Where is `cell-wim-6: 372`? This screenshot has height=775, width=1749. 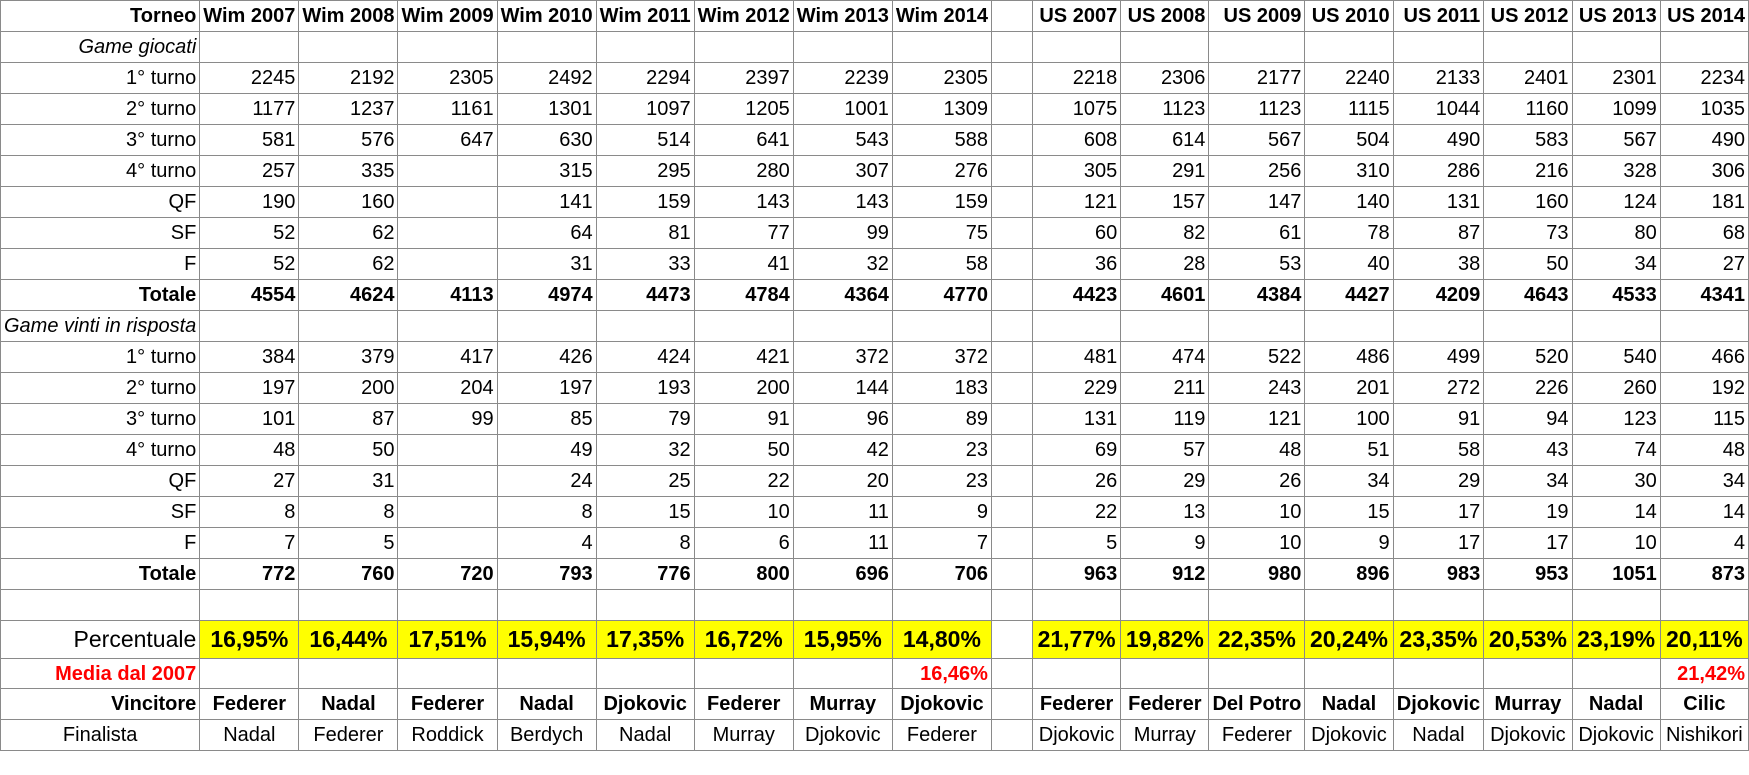
cell-wim-6: 372 is located at coordinates (842, 357).